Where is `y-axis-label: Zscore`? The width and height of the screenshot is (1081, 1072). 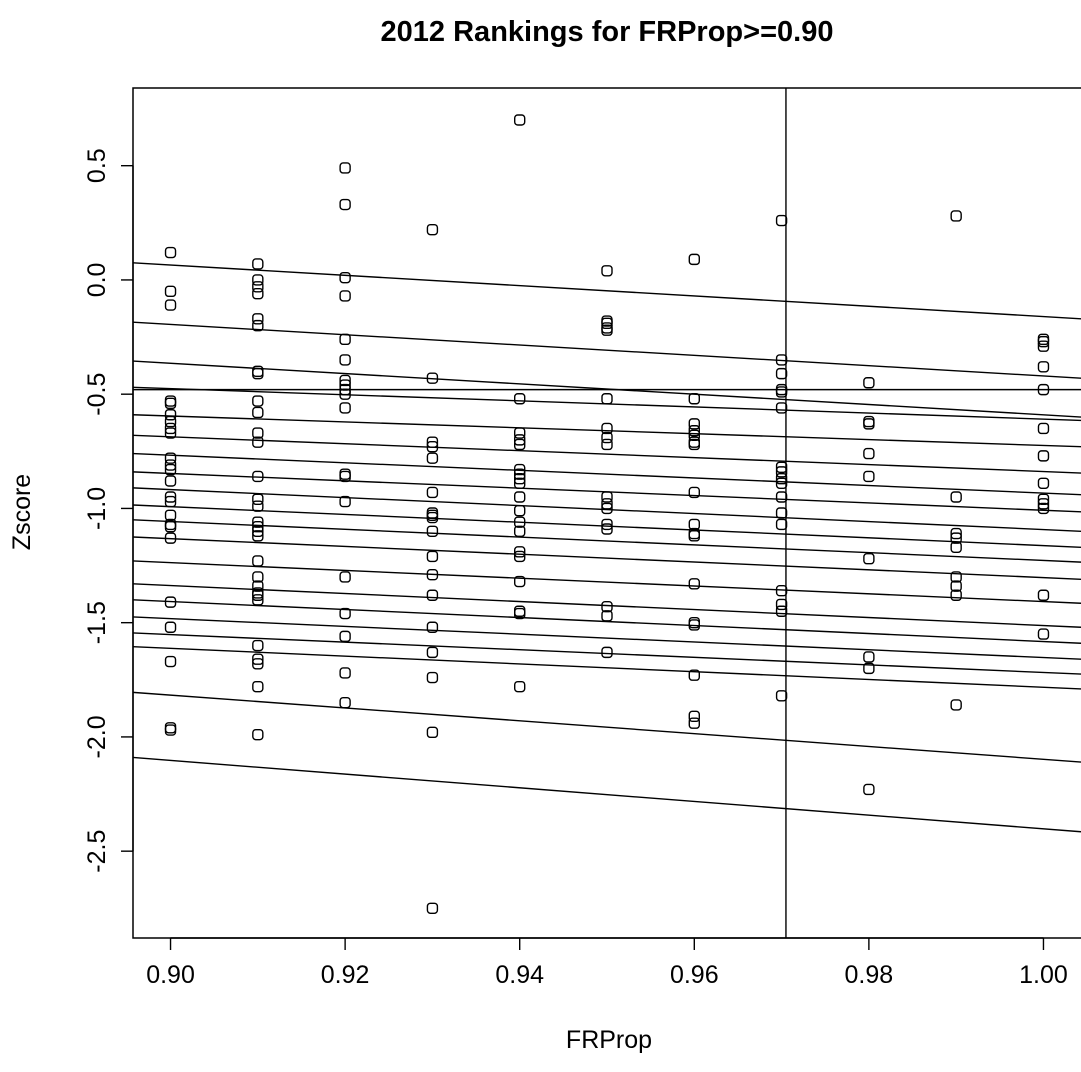 y-axis-label: Zscore is located at coordinates (22, 512).